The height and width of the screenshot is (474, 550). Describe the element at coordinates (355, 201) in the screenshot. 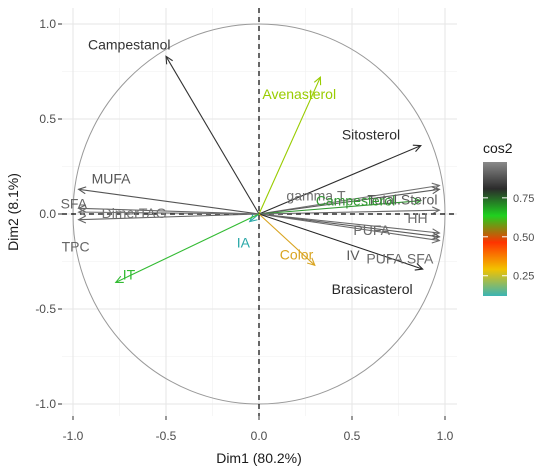

I see `variable-label: Campesterol` at that location.